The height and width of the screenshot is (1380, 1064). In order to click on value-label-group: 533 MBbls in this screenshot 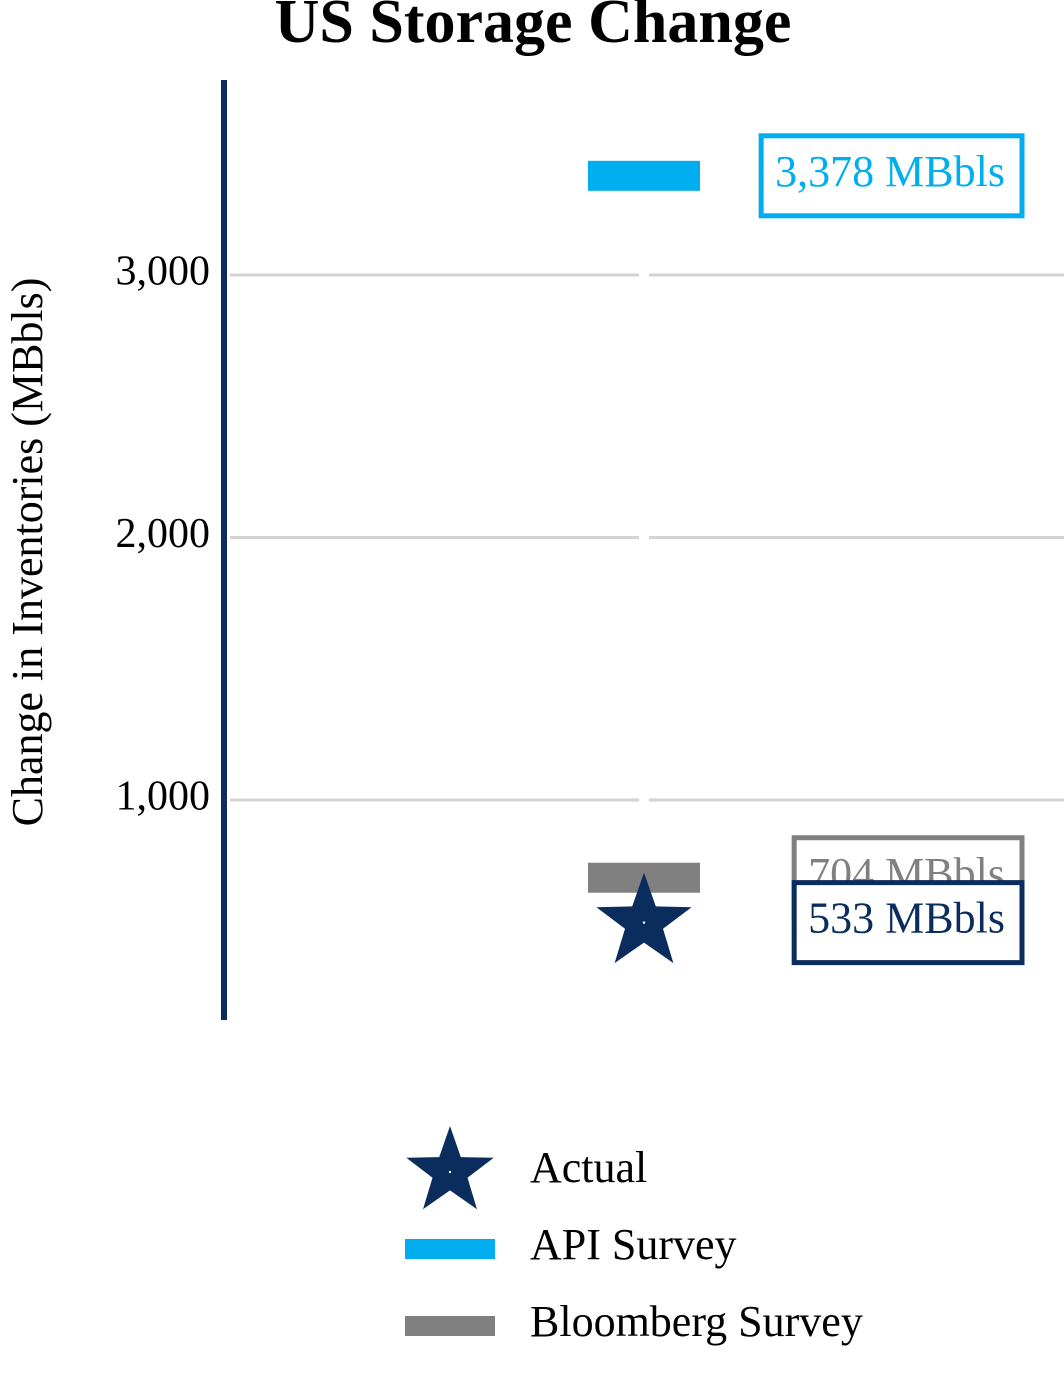, I will do `click(908, 923)`.